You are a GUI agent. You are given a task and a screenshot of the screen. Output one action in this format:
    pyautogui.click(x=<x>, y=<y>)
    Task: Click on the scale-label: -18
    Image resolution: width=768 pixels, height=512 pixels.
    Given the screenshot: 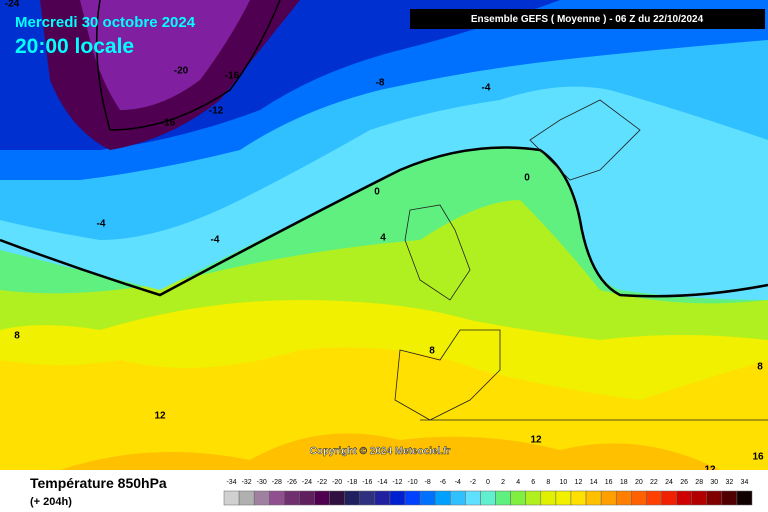 What is the action you would take?
    pyautogui.click(x=352, y=482)
    